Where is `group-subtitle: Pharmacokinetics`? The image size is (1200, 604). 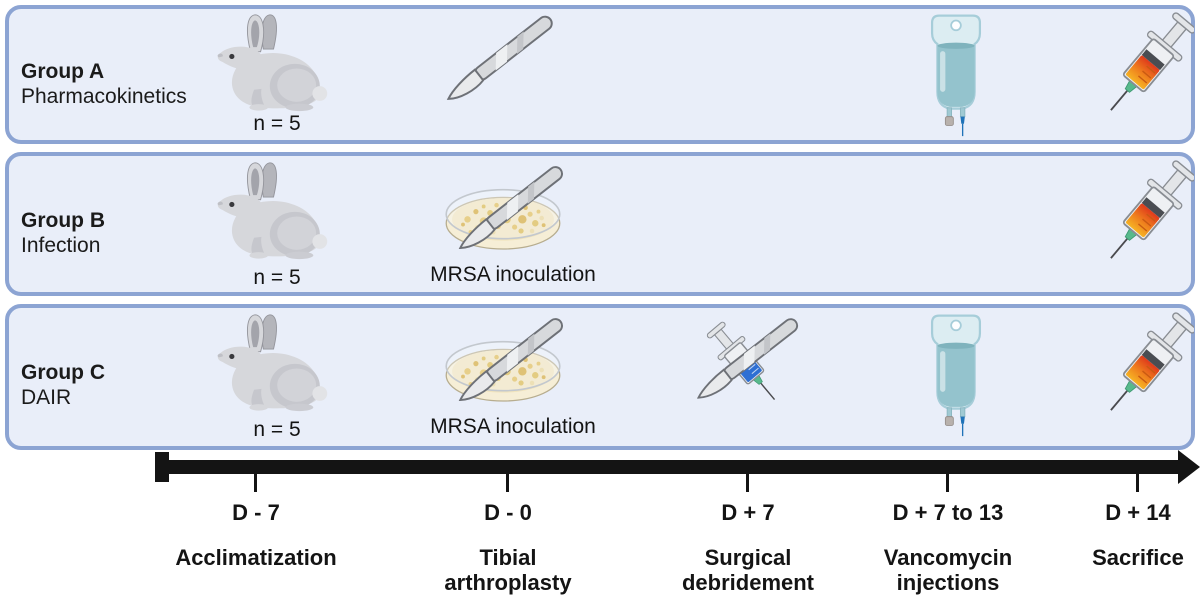 group-subtitle: Pharmacokinetics is located at coordinates (104, 96).